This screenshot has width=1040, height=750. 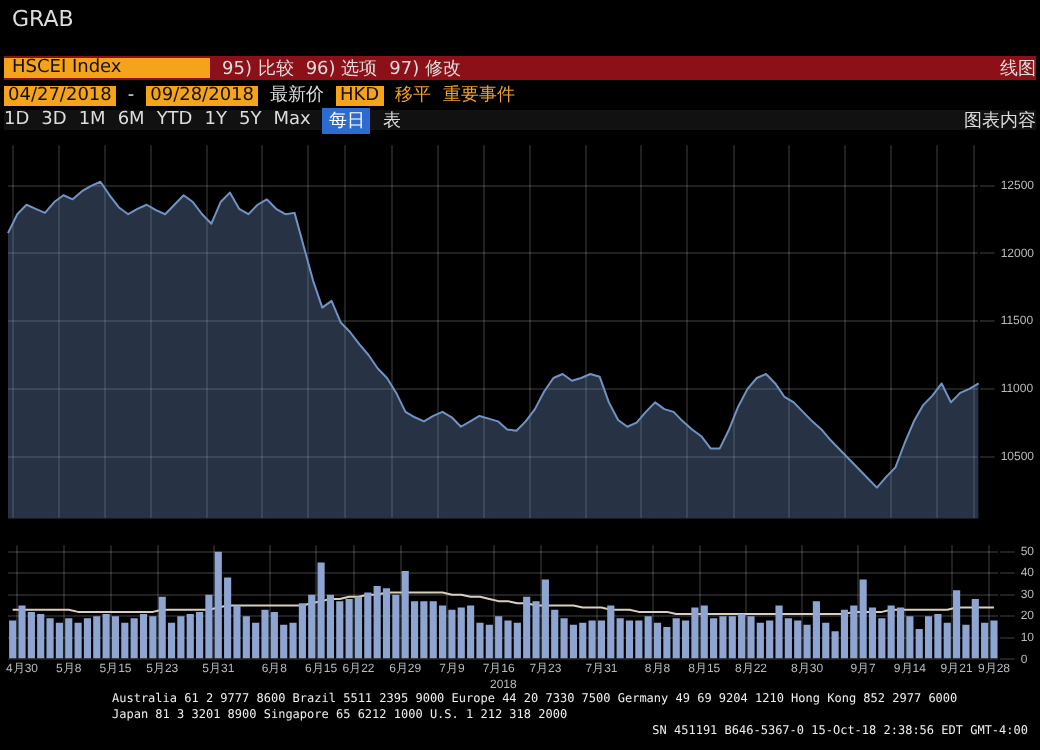 I want to click on text: 最新价, so click(x=297, y=95).